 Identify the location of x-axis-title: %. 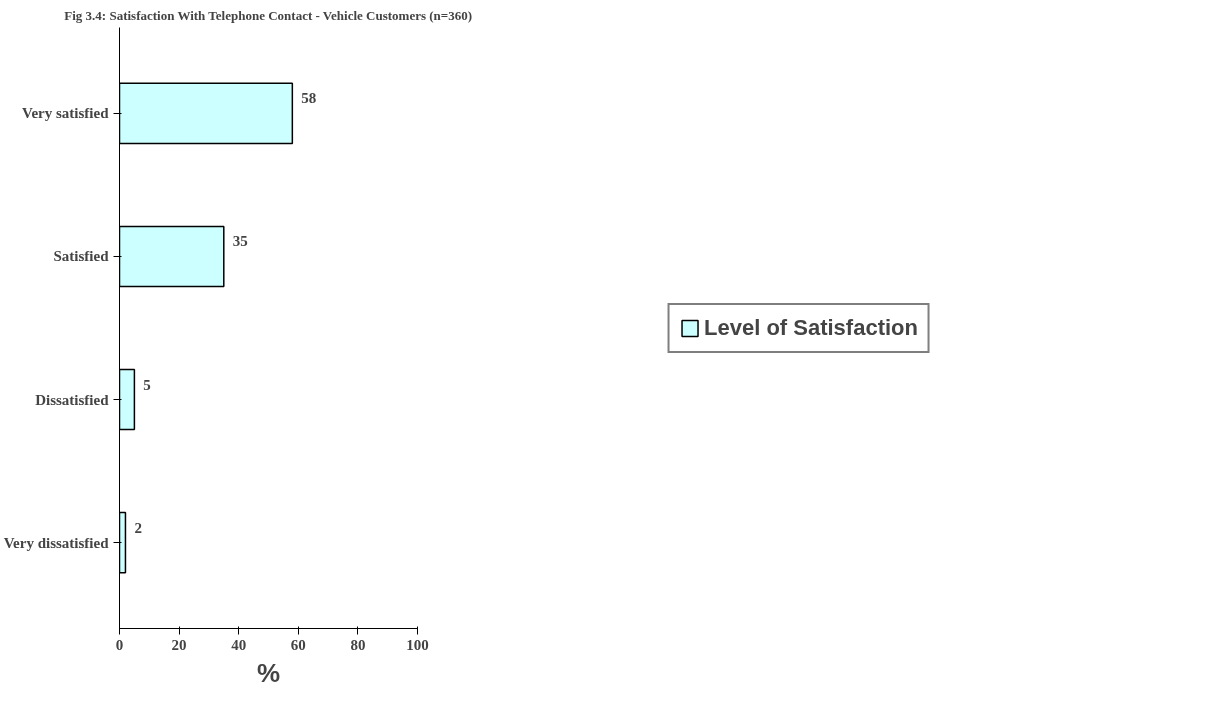
(268, 672).